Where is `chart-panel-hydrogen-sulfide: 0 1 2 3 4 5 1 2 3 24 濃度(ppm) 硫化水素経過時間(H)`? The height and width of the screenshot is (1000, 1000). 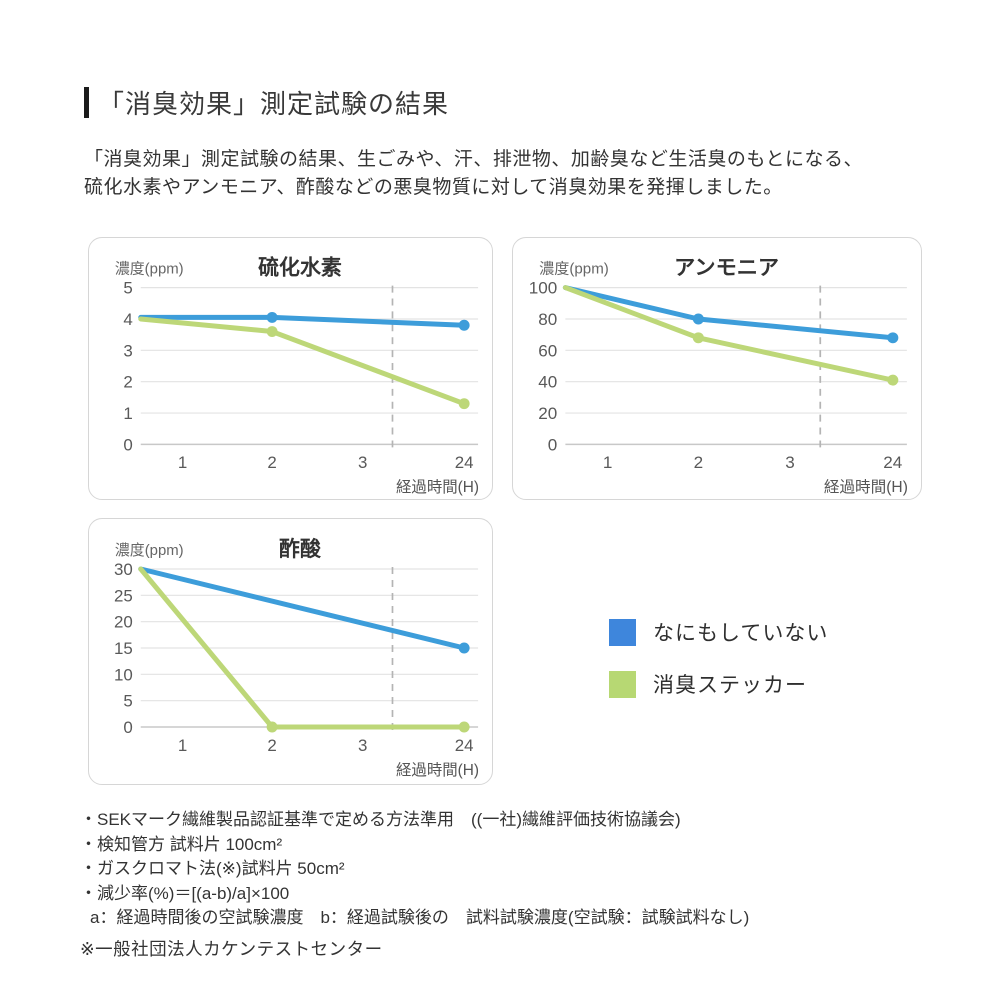 chart-panel-hydrogen-sulfide: 0 1 2 3 4 5 1 2 3 24 濃度(ppm) 硫化水素経過時間(H) is located at coordinates (290, 368).